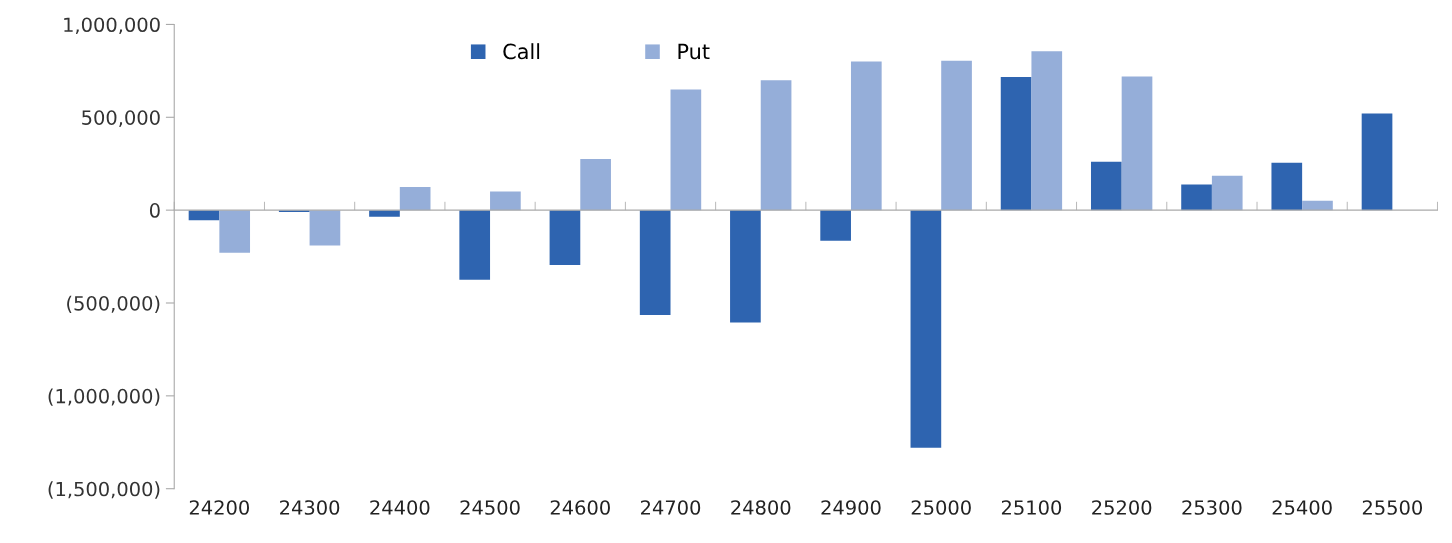 This screenshot has height=543, width=1452. I want to click on x-tick-label: 24200, so click(219, 507).